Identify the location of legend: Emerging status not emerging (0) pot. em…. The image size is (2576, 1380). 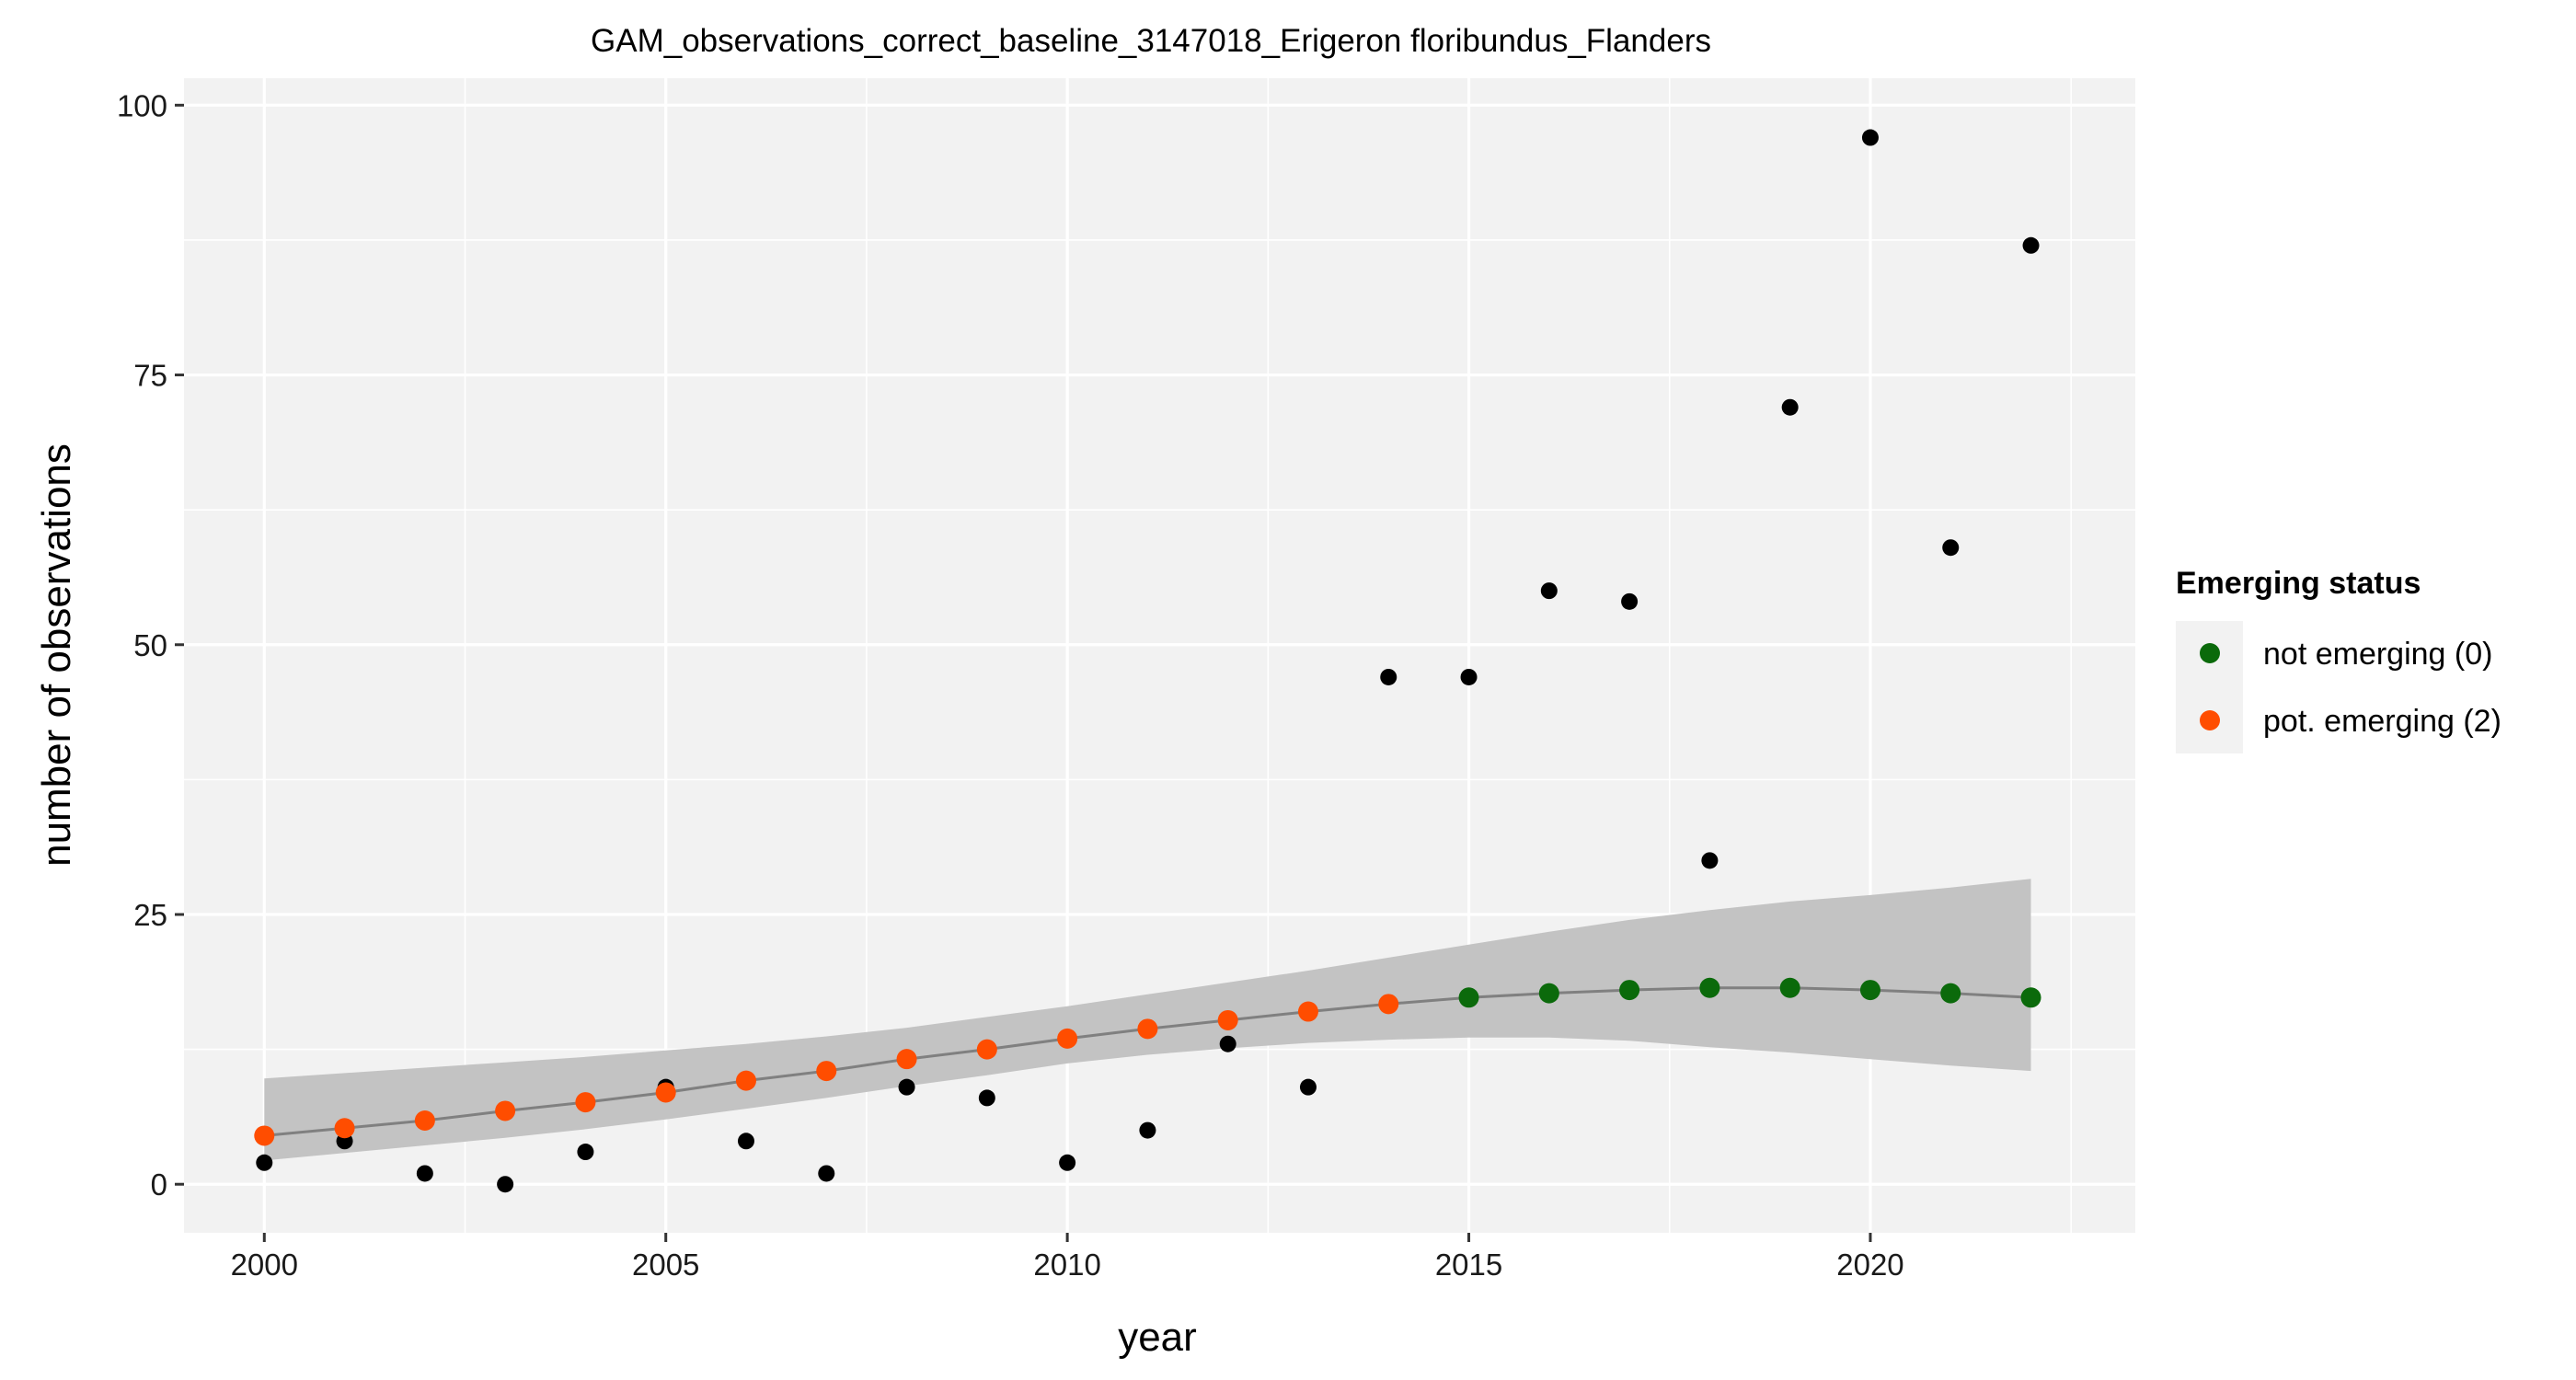
(2338, 659).